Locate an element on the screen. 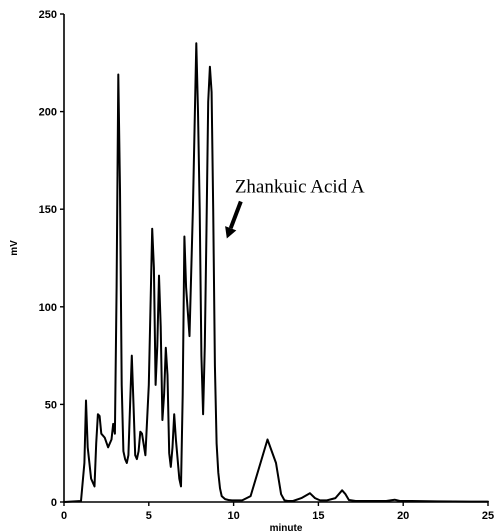 This screenshot has height=532, width=500. x-axis-ticks: 0 5 10 15 20 25 is located at coordinates (277, 512).